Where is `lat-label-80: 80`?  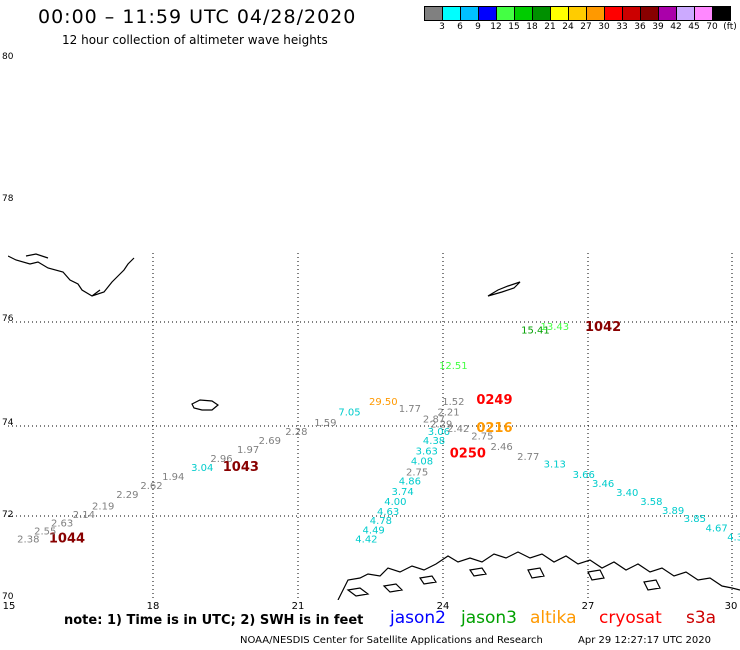
lat-label-80: 80 is located at coordinates (8, 57).